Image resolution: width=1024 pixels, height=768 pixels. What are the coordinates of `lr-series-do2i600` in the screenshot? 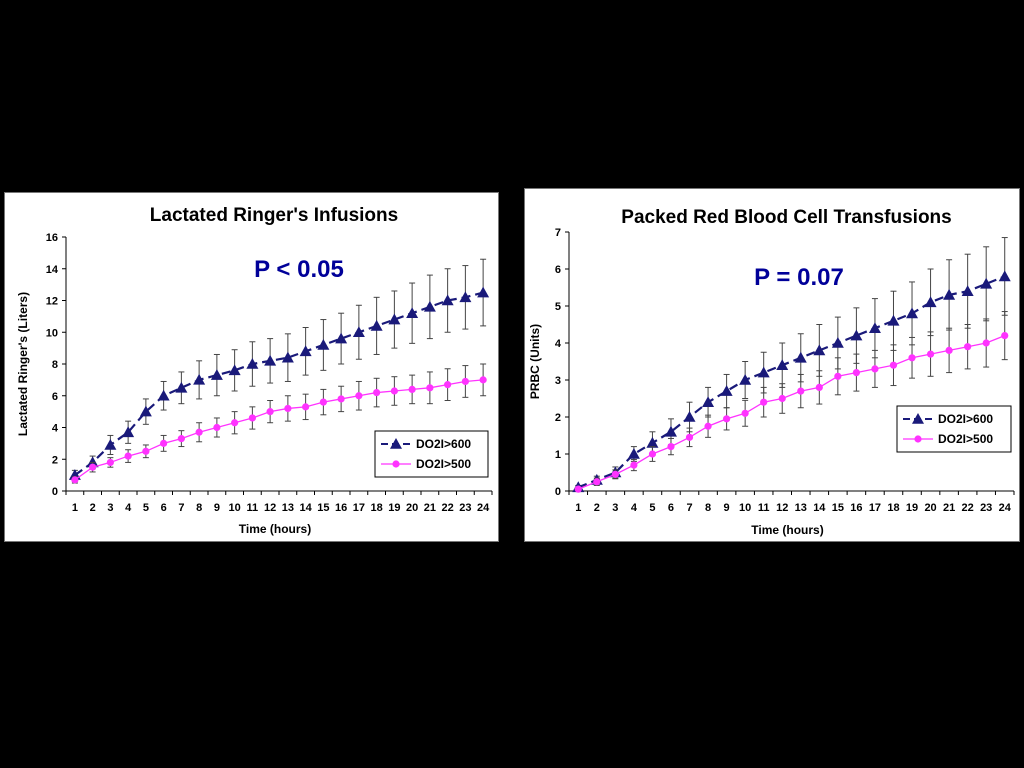 It's located at (279, 369).